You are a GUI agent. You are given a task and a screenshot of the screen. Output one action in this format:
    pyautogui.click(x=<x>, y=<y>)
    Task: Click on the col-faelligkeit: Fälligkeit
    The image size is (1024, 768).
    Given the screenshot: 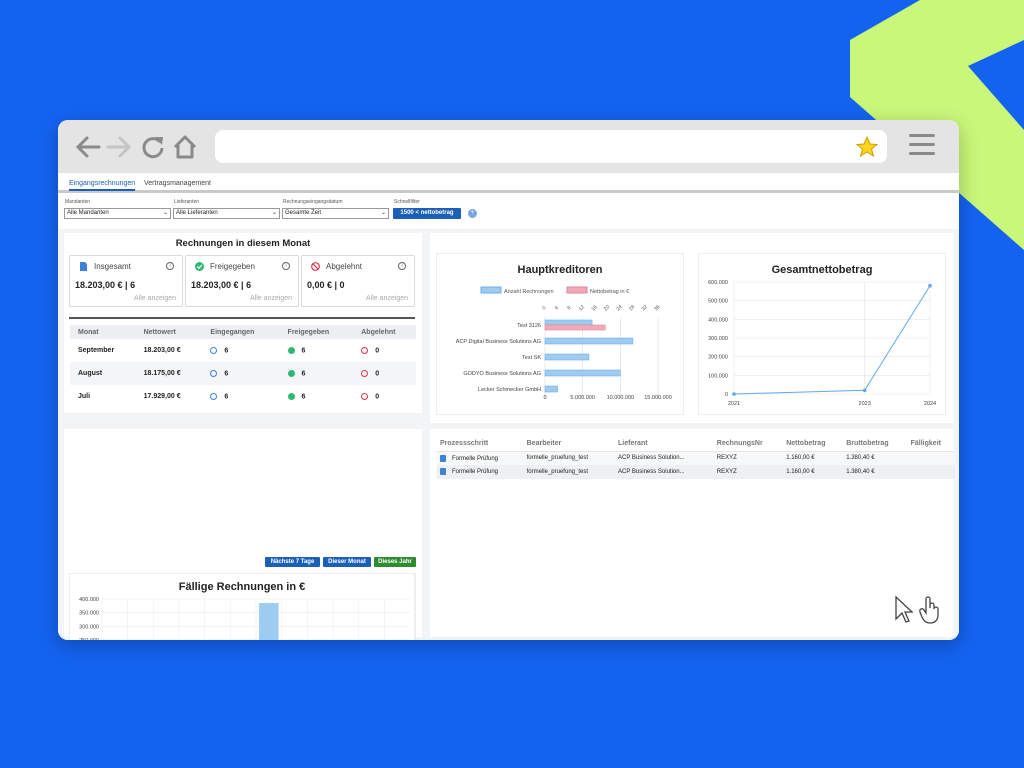 What is the action you would take?
    pyautogui.click(x=925, y=444)
    